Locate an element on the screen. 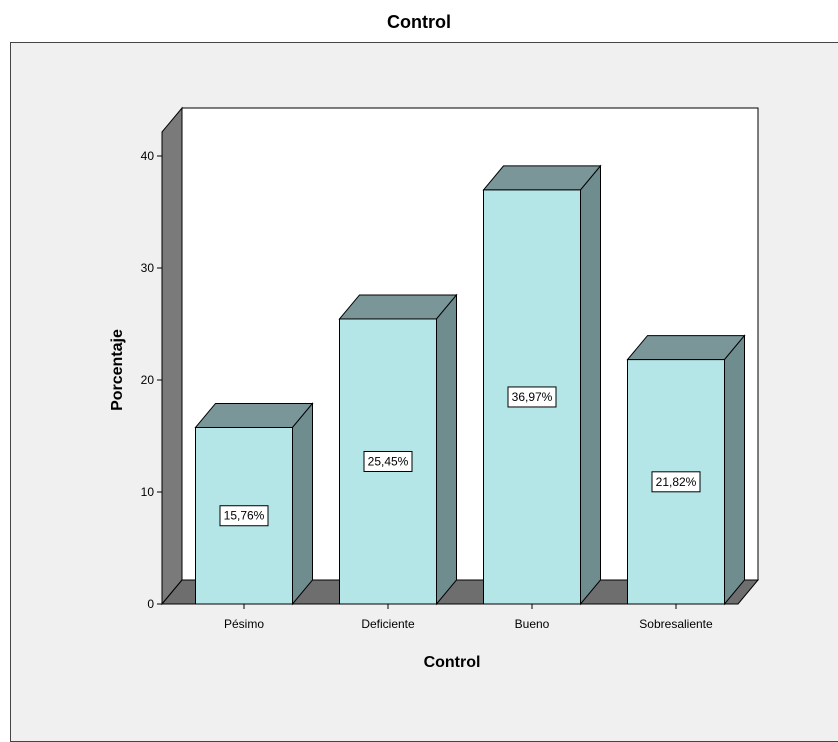 This screenshot has height=742, width=838. x-tick-label: Deficiente is located at coordinates (388, 624).